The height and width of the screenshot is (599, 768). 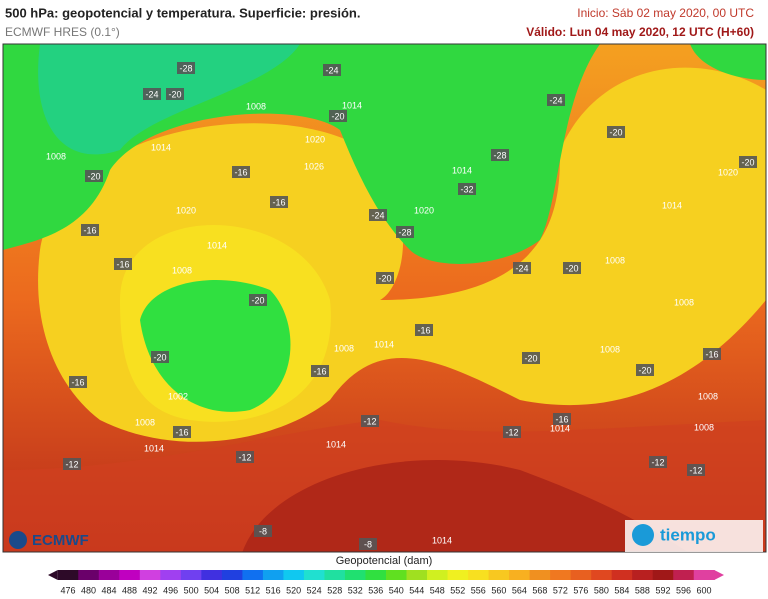 What do you see at coordinates (416, 590) in the screenshot?
I see `colorbar-tick-label: 544` at bounding box center [416, 590].